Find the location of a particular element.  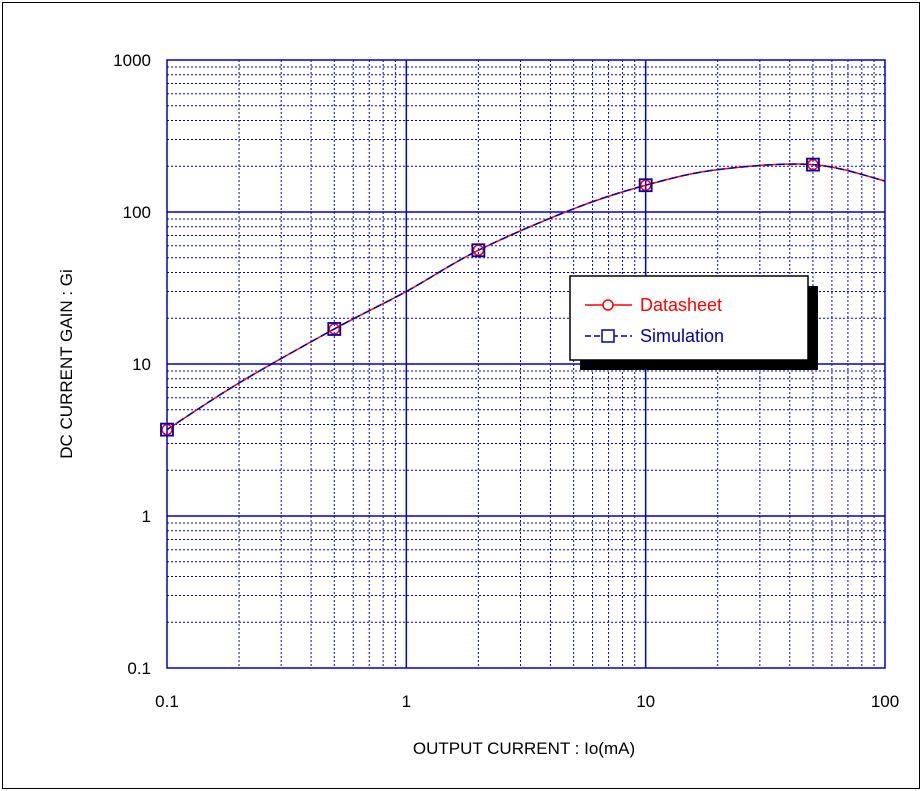

y-tick-label: 1000 is located at coordinates (132, 60).